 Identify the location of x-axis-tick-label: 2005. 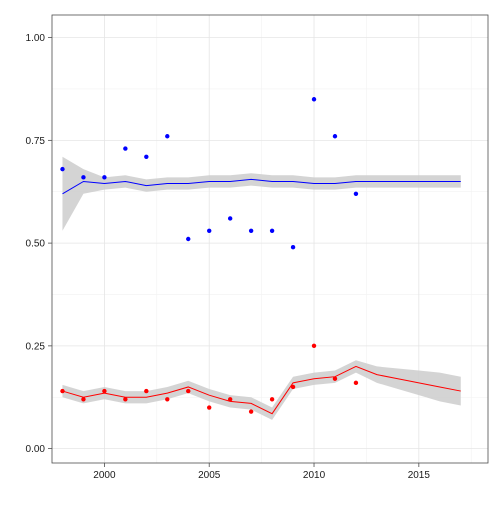
(209, 475).